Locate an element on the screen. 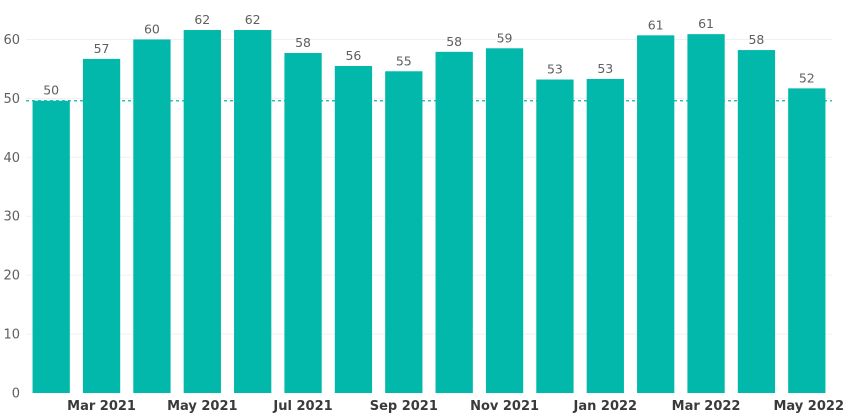  data-label: 52 is located at coordinates (807, 77).